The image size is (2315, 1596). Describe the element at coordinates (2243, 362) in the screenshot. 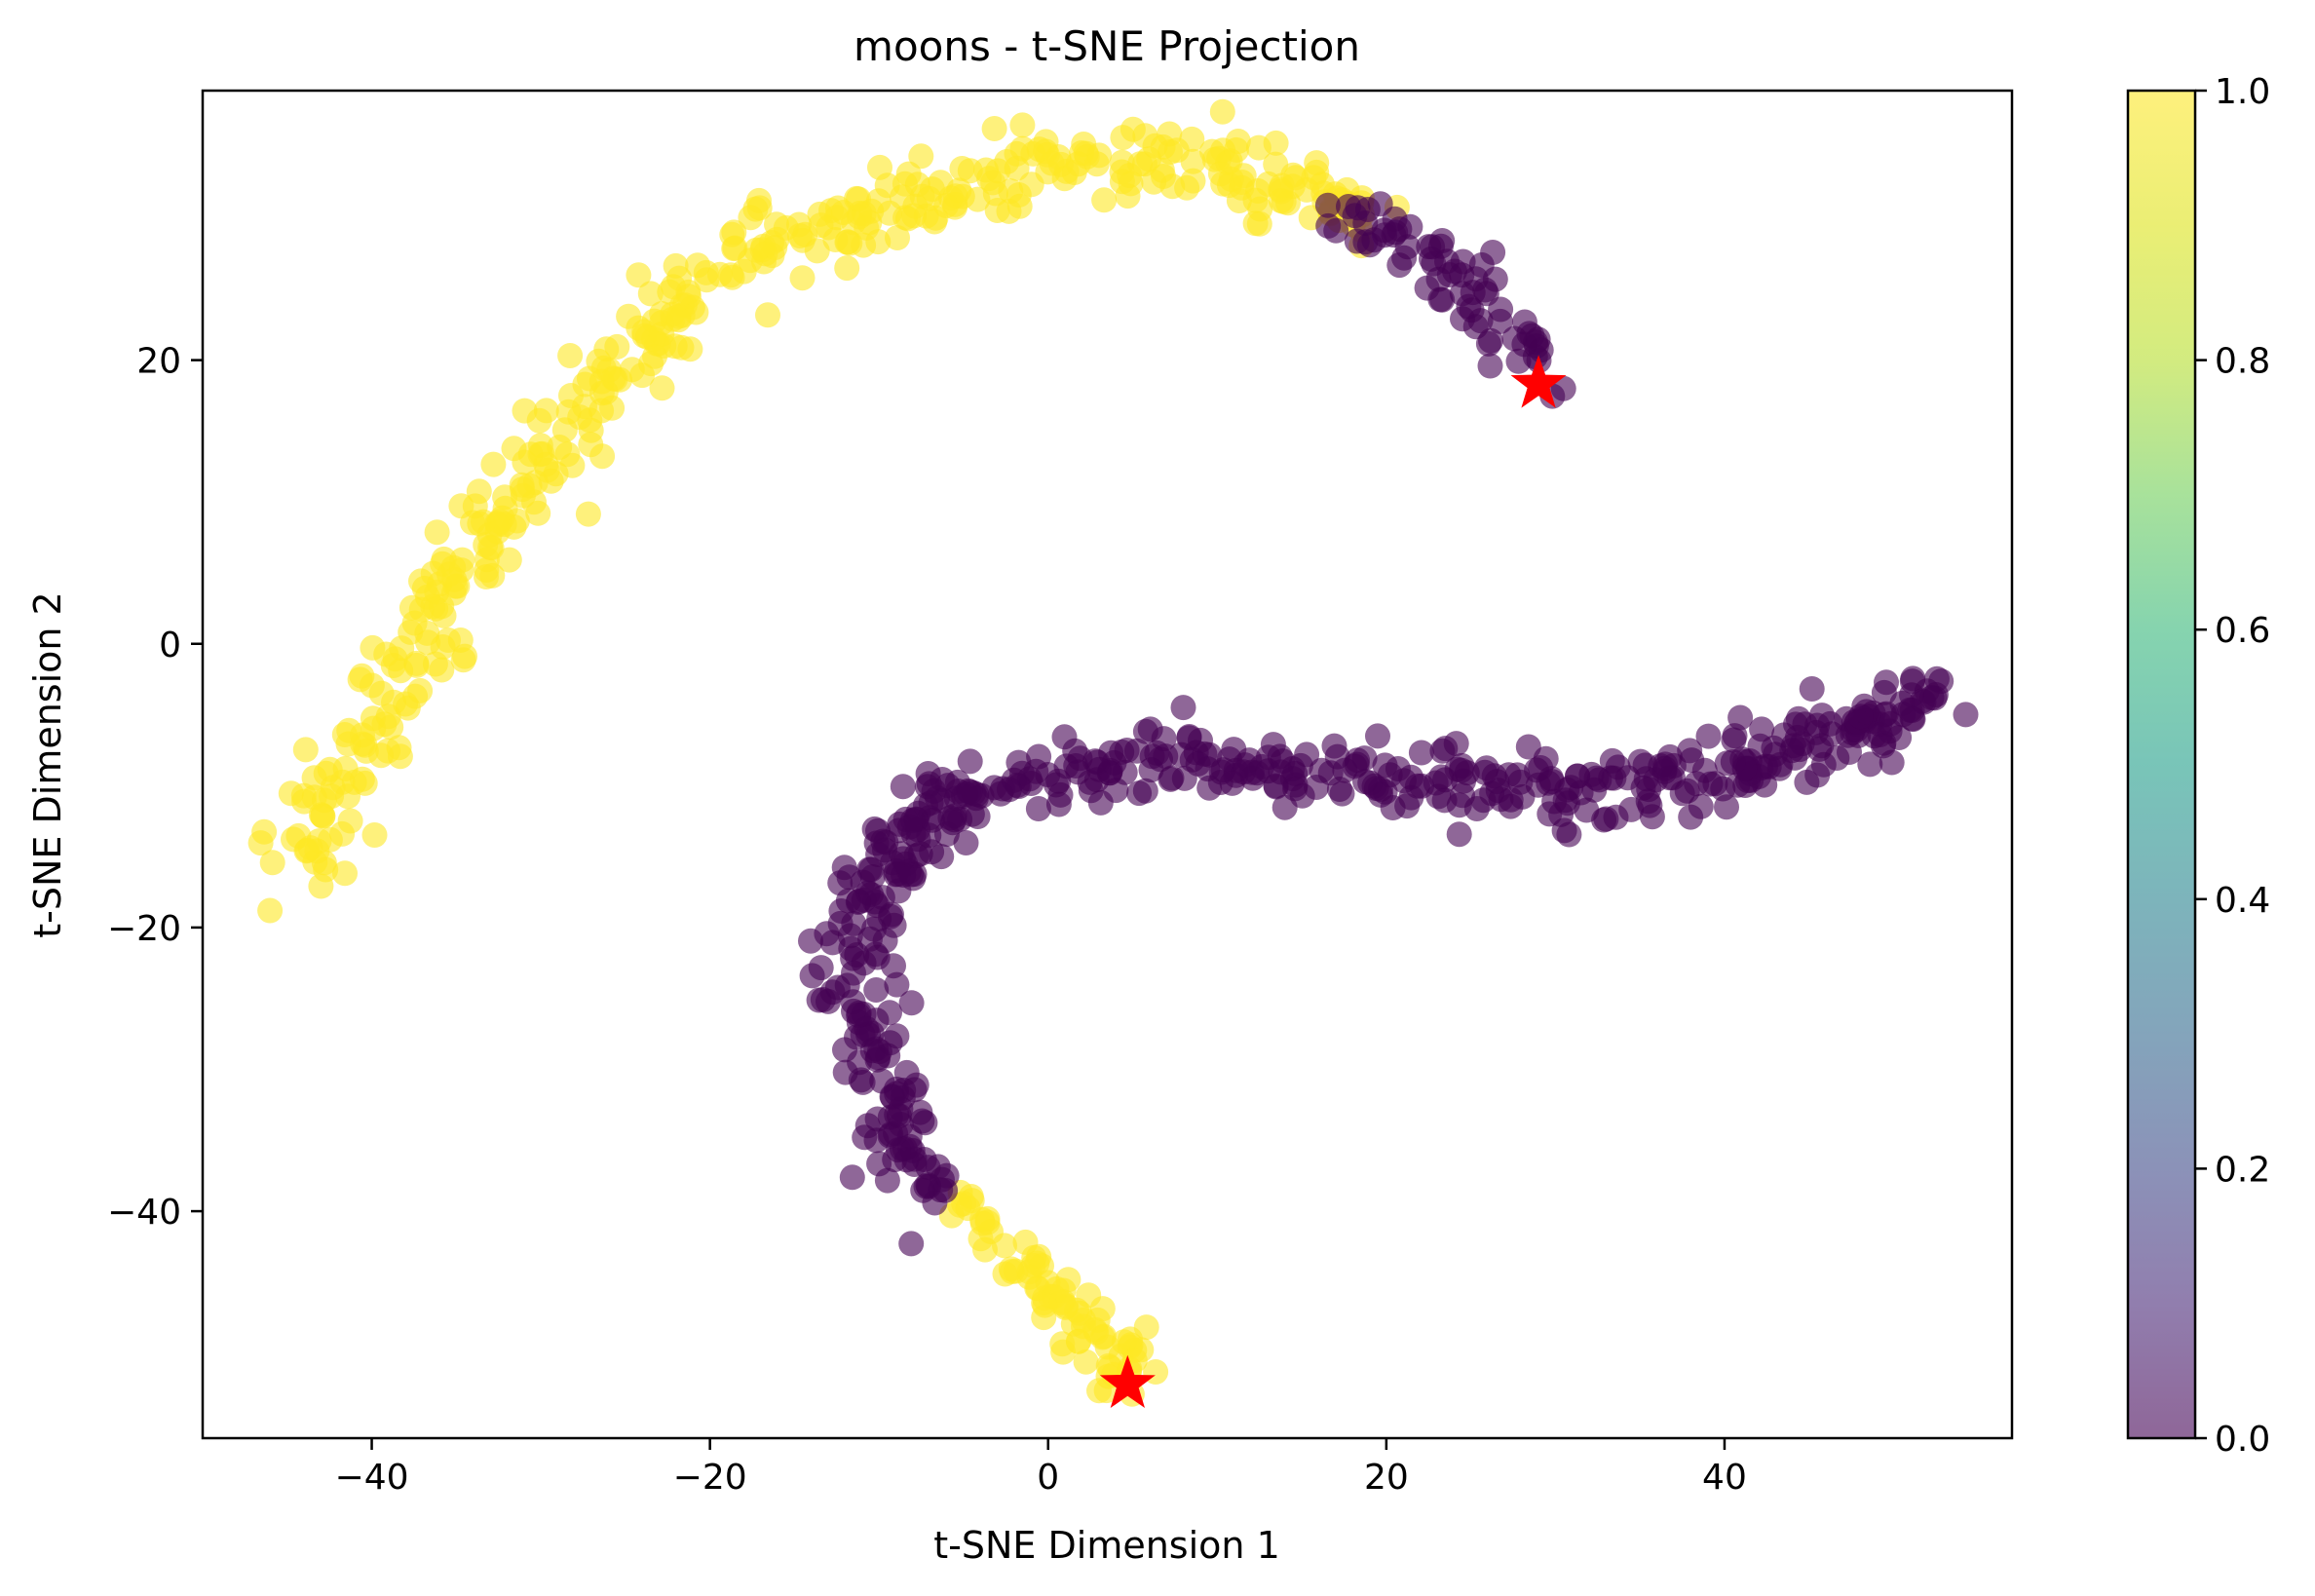

I see `colorbar-tick-label: 0.8` at that location.